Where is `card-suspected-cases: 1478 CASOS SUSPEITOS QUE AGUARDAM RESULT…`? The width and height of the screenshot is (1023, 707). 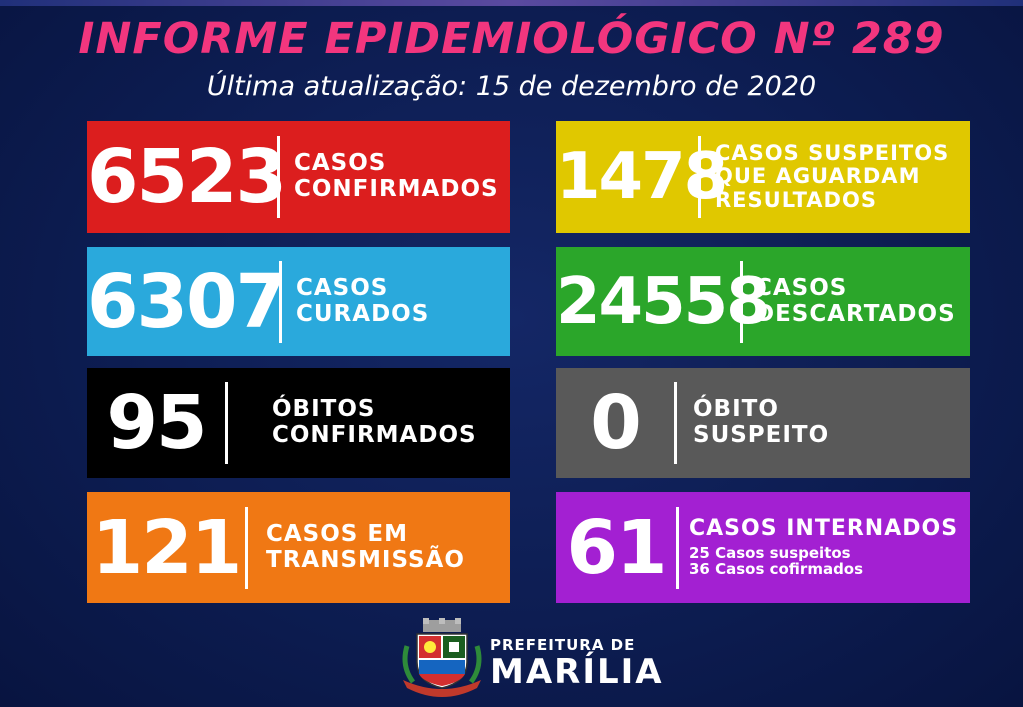 card-suspected-cases: 1478 CASOS SUSPEITOS QUE AGUARDAM RESULT… is located at coordinates (763, 177).